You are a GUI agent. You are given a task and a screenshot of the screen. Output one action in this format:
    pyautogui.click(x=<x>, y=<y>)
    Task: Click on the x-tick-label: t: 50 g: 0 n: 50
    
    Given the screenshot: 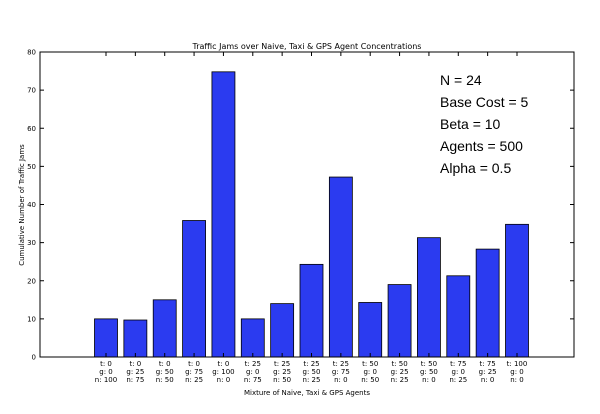 What is the action you would take?
    pyautogui.click(x=370, y=372)
    